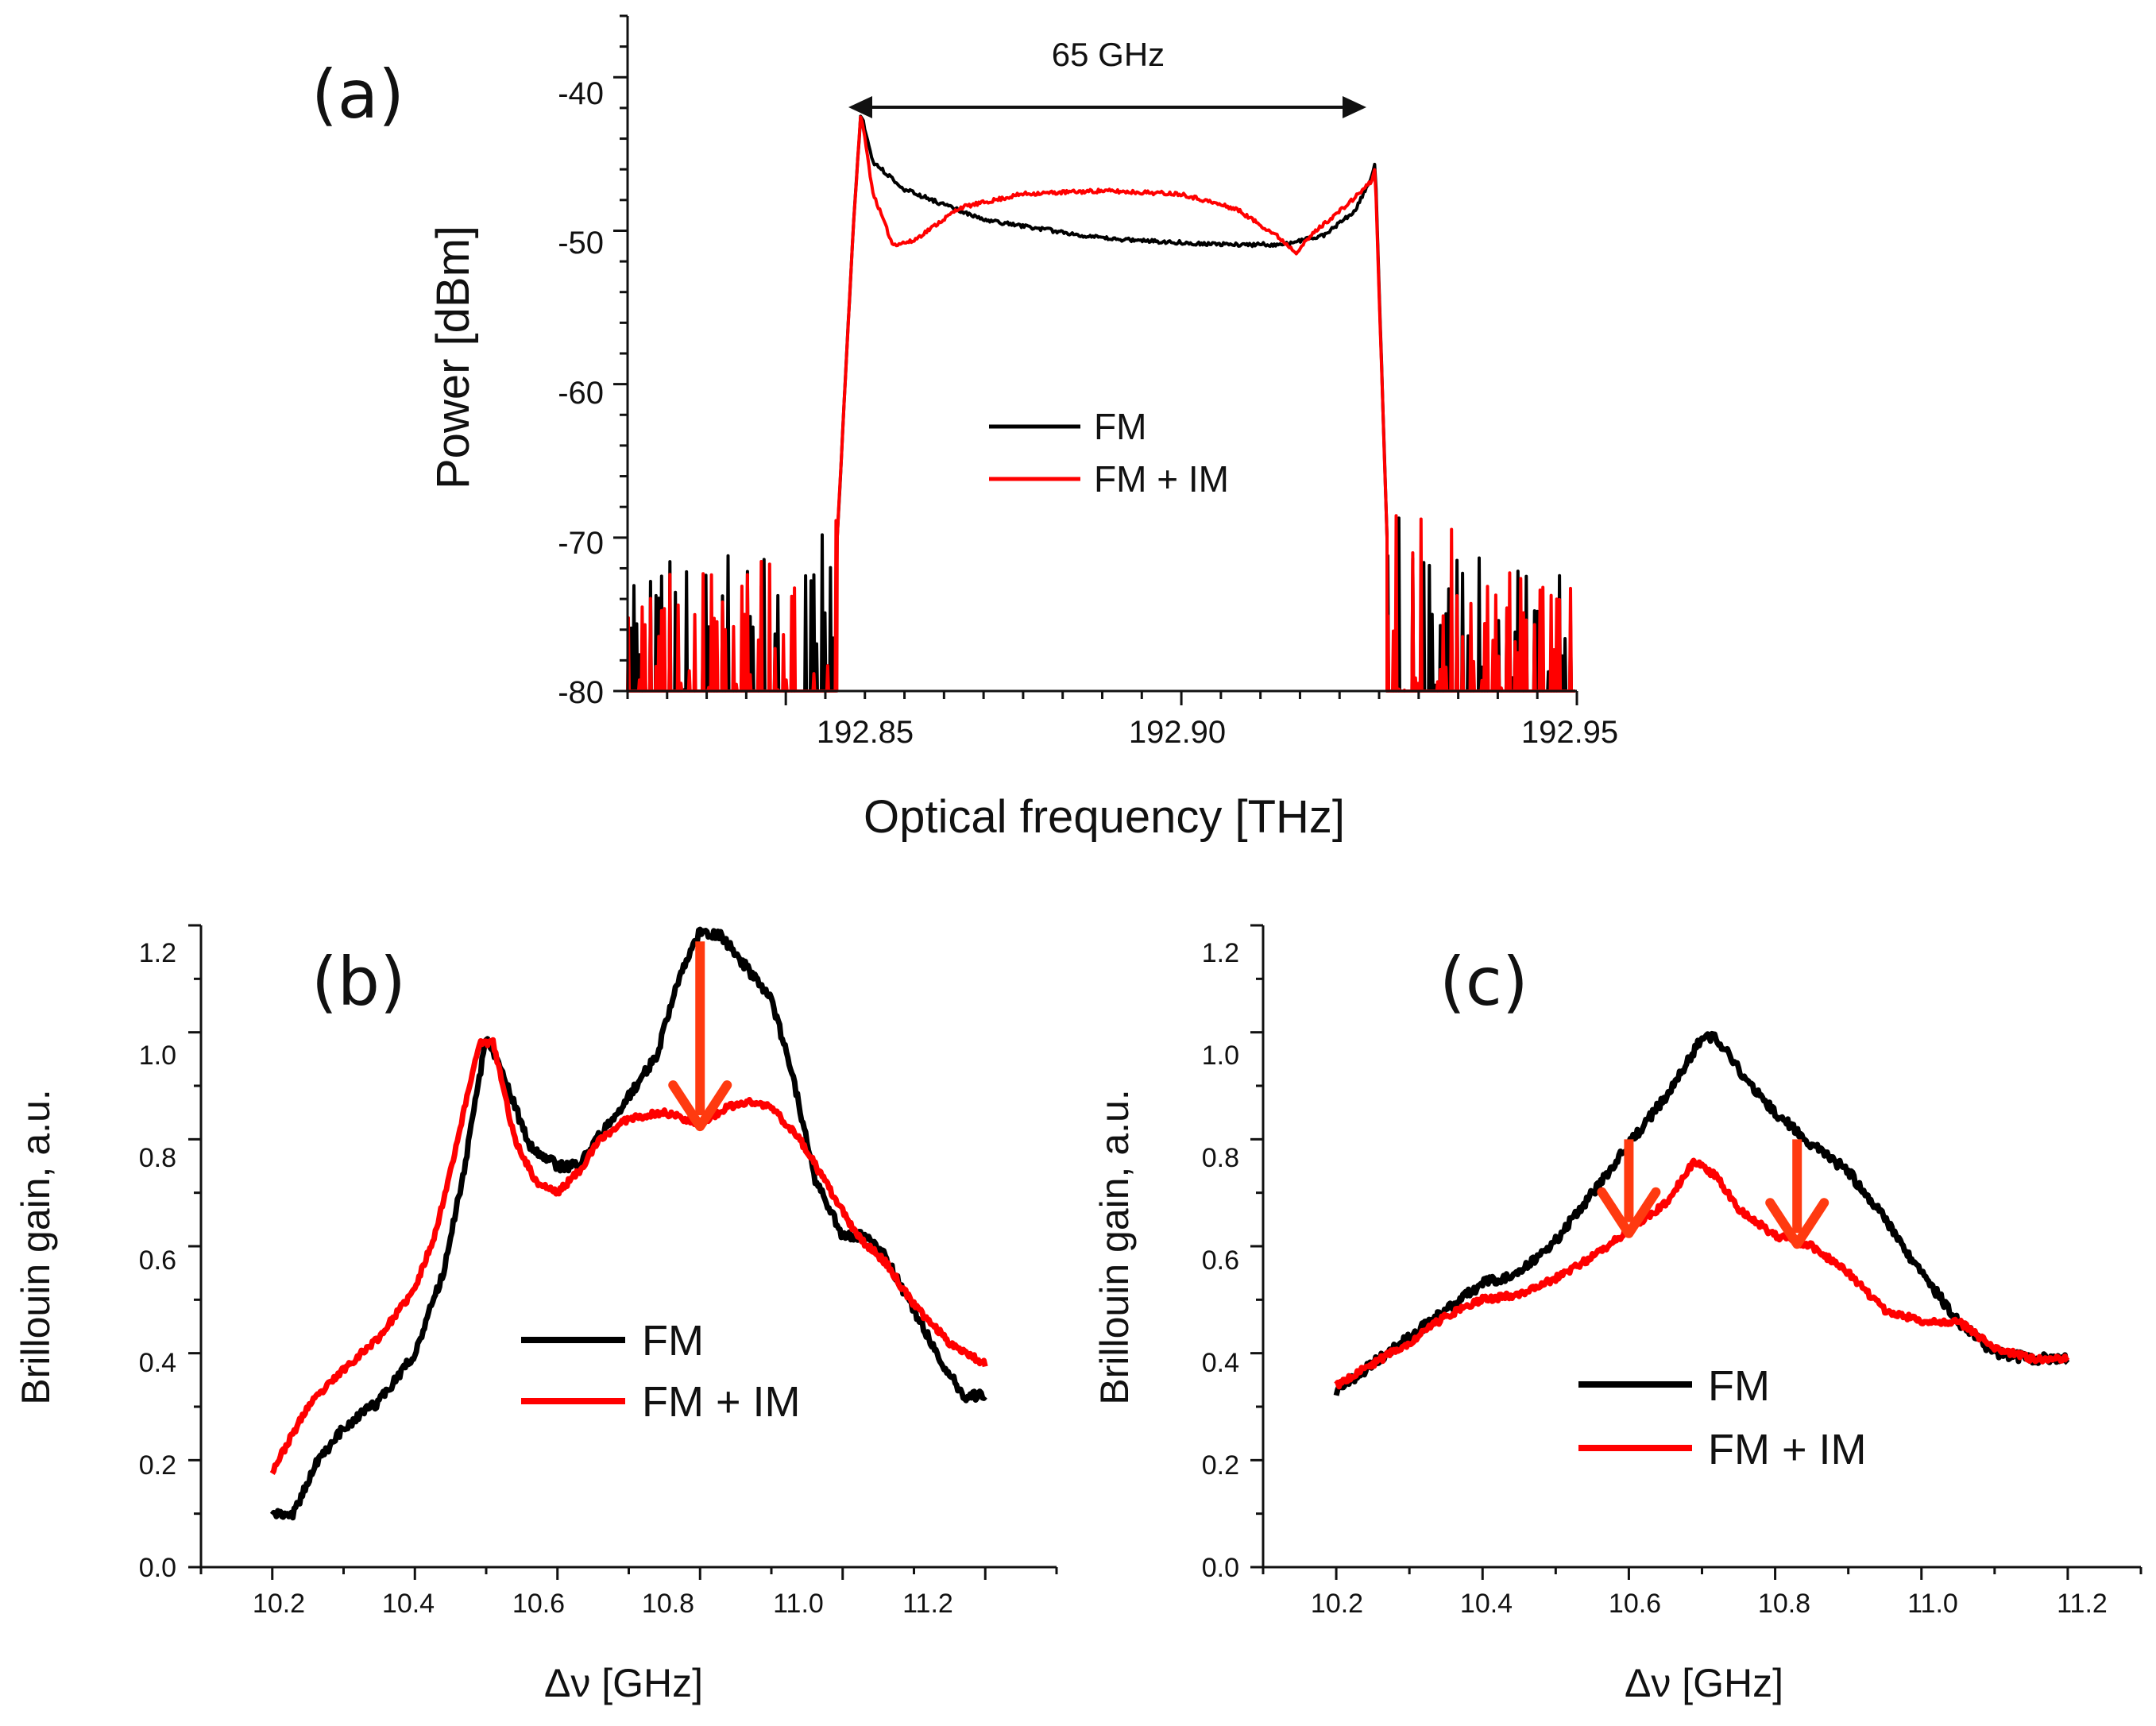 Image resolution: width=2156 pixels, height=1726 pixels. I want to click on panel-c-ytick-label: 0.8, so click(1220, 1158).